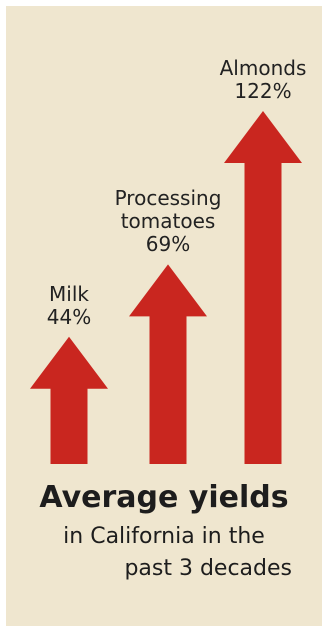 The width and height of the screenshot is (329, 632). I want to click on chart-subtitle-line-2: past 3 decades, so click(208, 568).